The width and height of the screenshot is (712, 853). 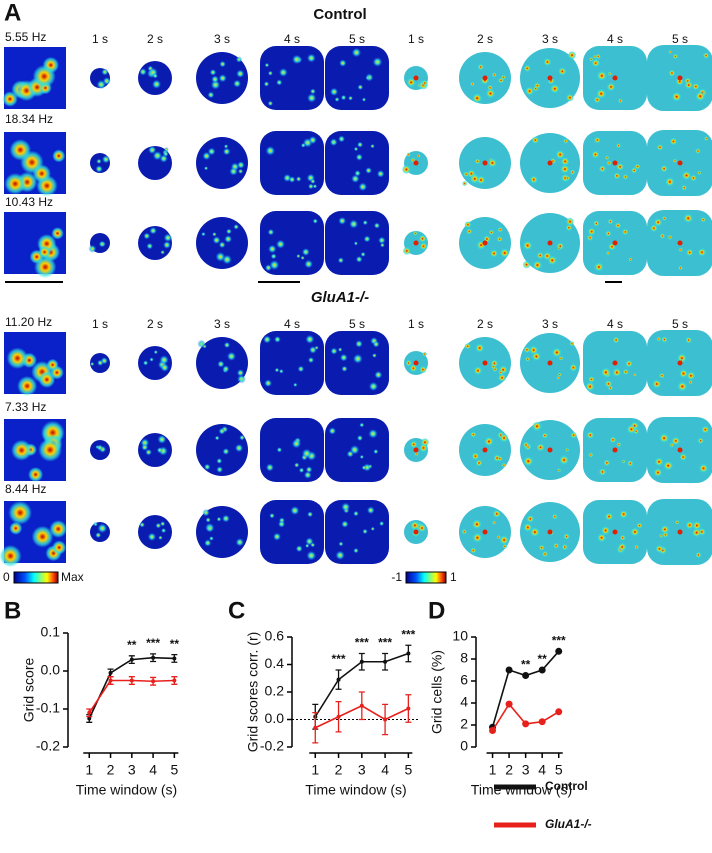 What do you see at coordinates (292, 363) in the screenshot?
I see `map-shape` at bounding box center [292, 363].